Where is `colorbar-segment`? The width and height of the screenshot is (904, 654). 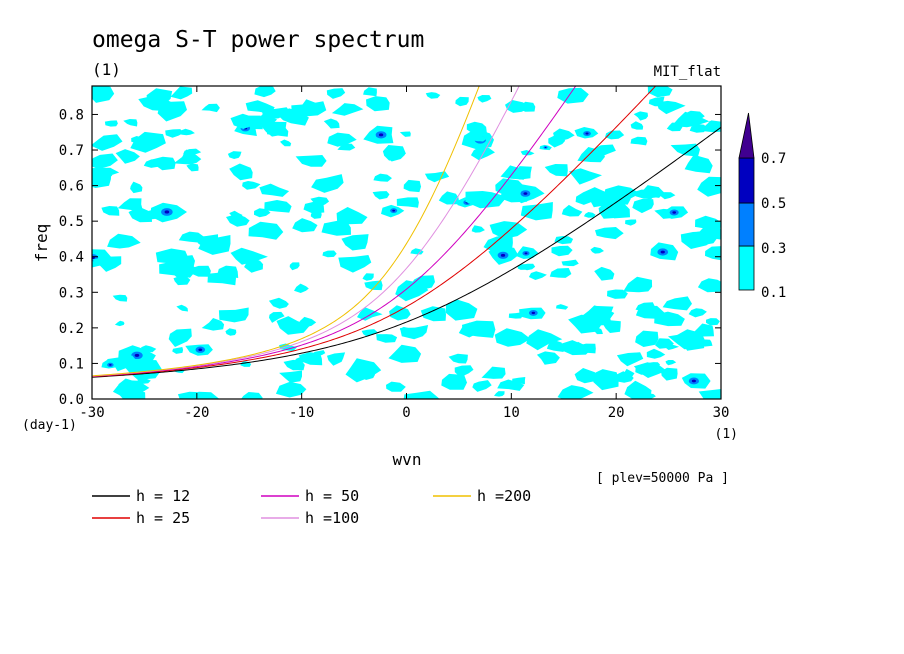 colorbar-segment is located at coordinates (746, 224).